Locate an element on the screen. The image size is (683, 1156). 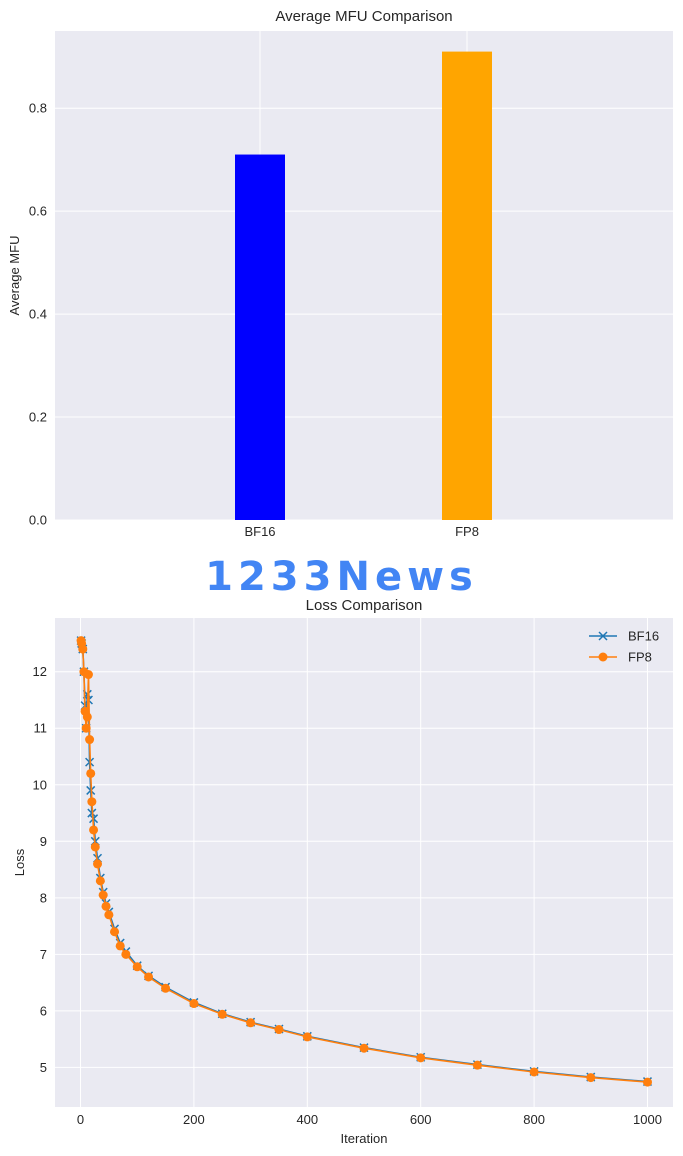
x-axis-label: Iteration is located at coordinates (364, 1138).